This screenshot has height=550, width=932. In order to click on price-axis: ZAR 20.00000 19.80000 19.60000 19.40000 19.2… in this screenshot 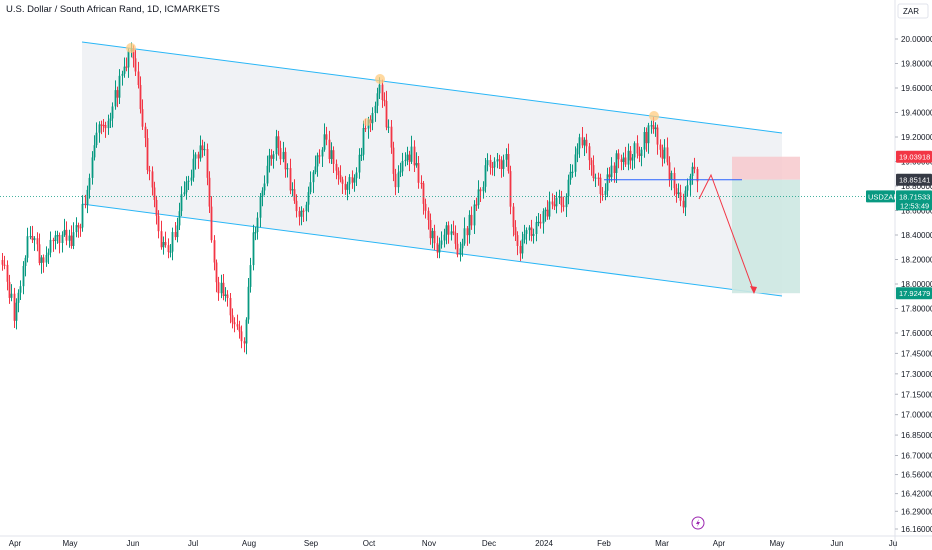, I will do `click(913, 275)`.